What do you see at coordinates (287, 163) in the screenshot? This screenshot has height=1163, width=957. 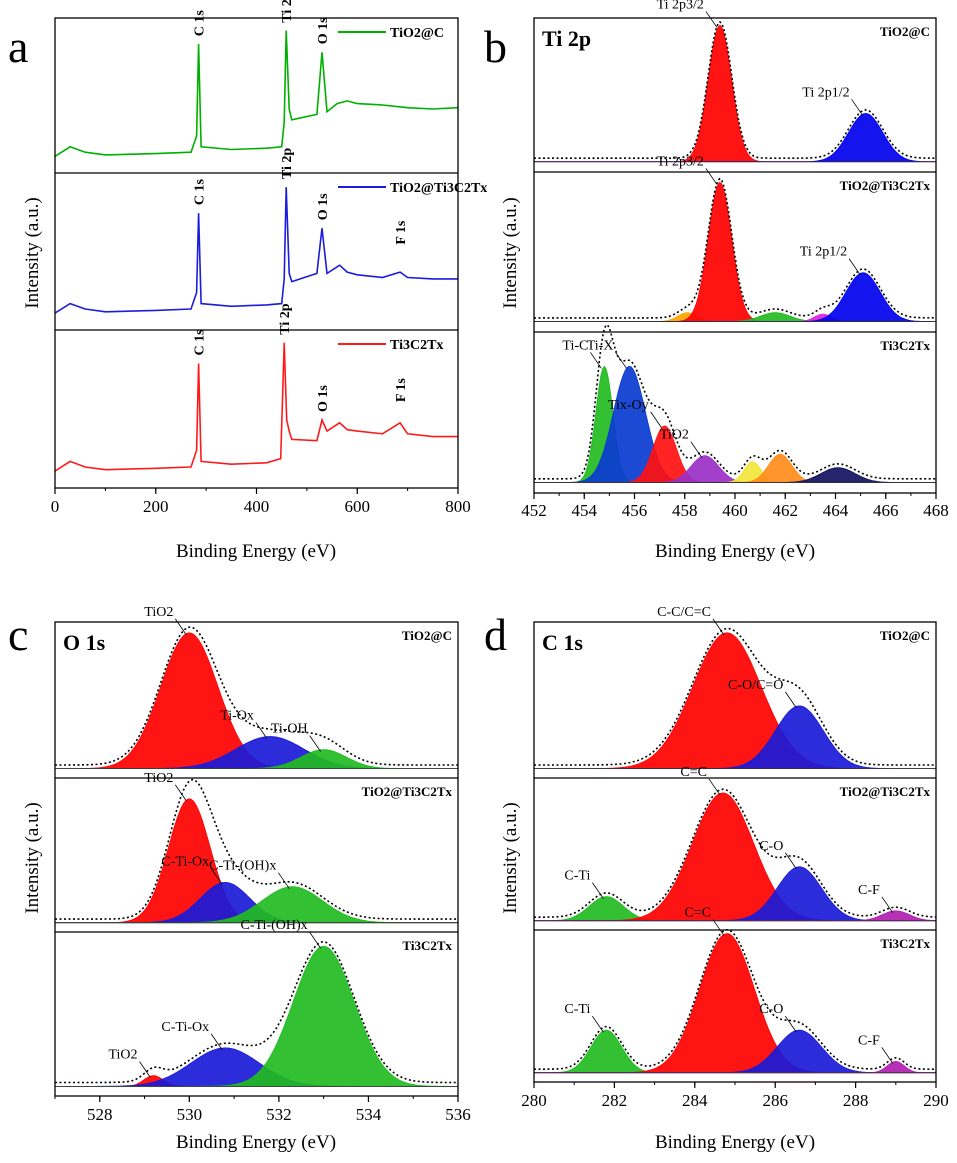 I see `peak-label-a-1-1: Ti 2p` at bounding box center [287, 163].